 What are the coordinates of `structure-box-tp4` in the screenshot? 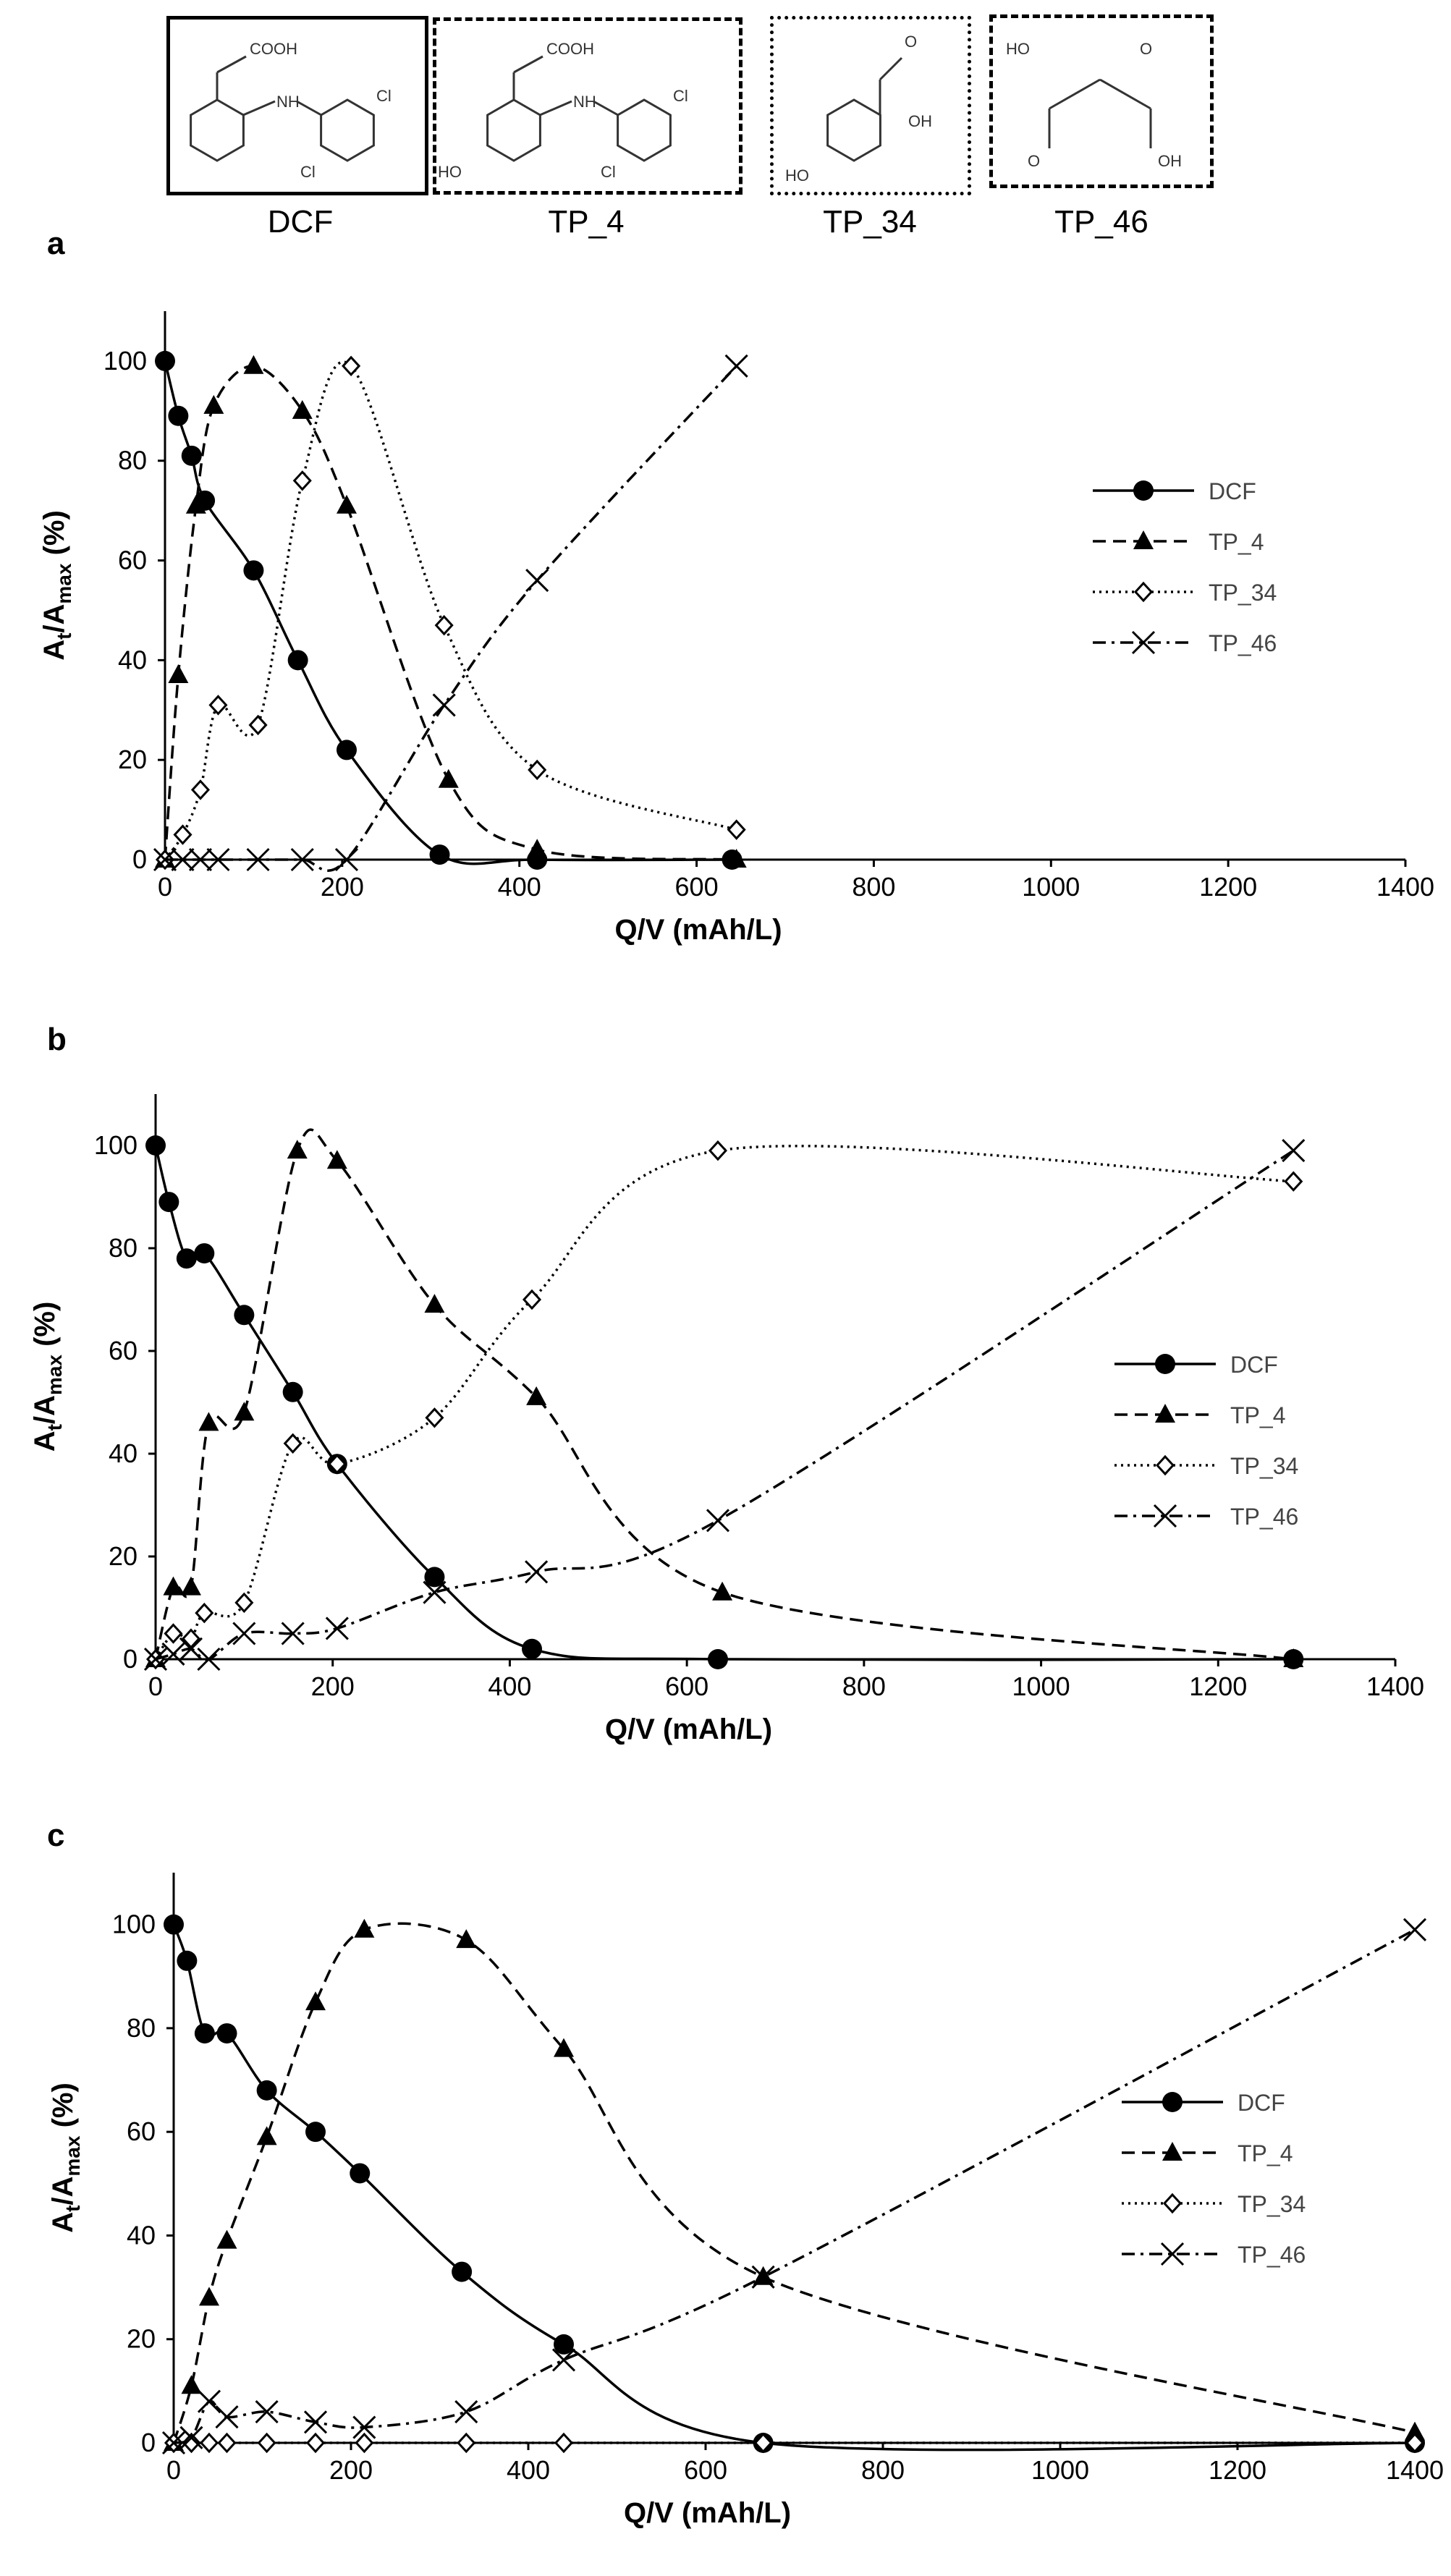 It's located at (588, 106).